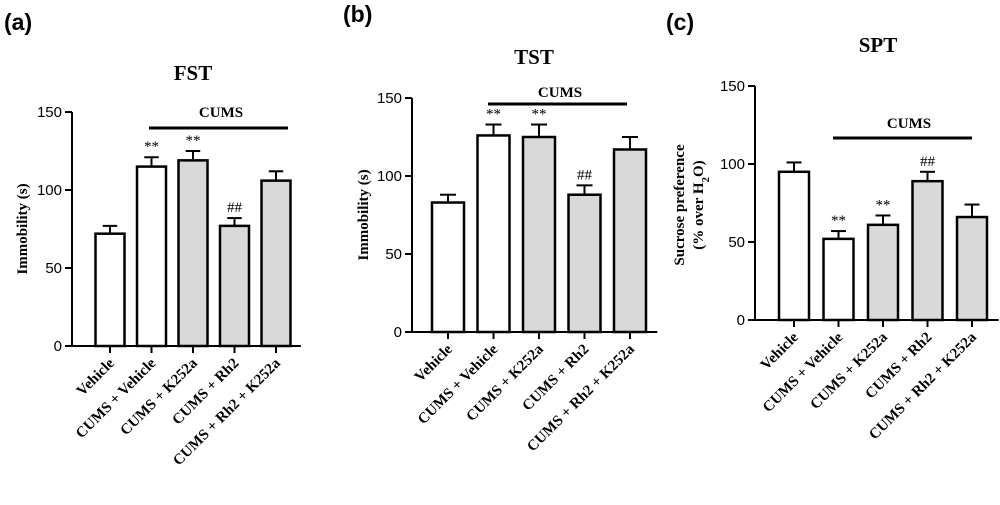 Image resolution: width=1000 pixels, height=505 pixels. Describe the element at coordinates (18, 22) in the screenshot. I see `panel-label: (a)` at that location.